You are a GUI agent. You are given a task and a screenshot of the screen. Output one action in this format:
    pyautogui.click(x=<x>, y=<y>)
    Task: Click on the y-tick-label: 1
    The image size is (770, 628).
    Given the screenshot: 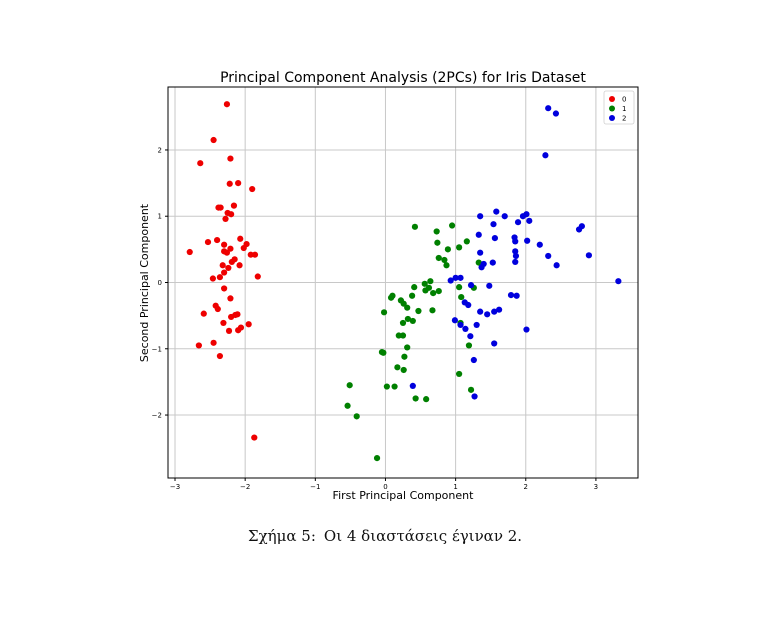 What is the action you would take?
    pyautogui.click(x=160, y=217)
    